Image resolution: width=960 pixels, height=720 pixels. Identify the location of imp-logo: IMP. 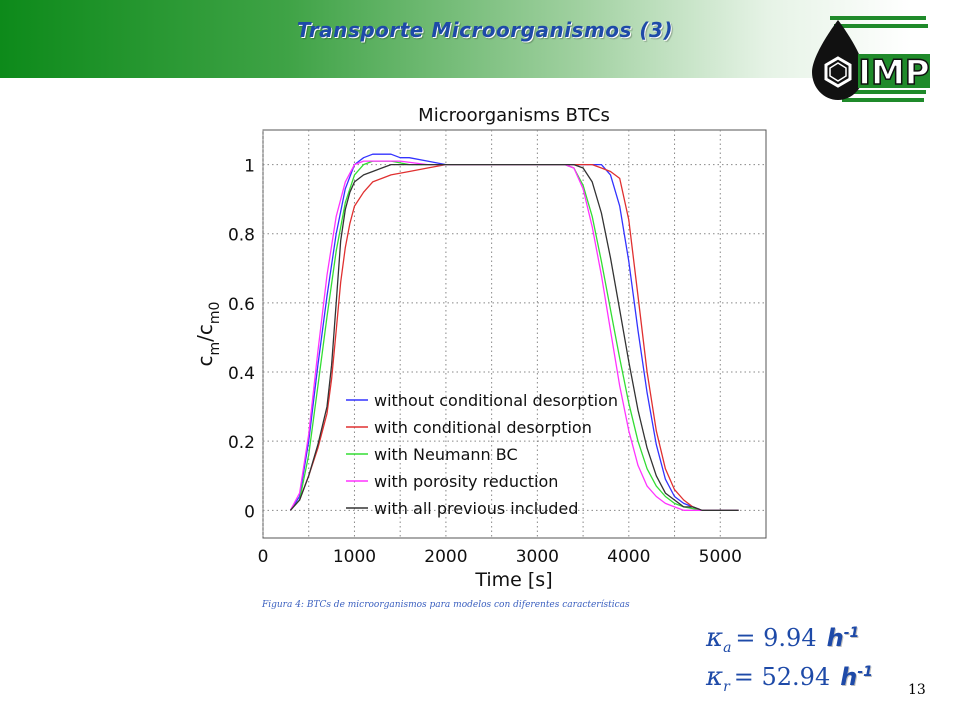
(871, 59).